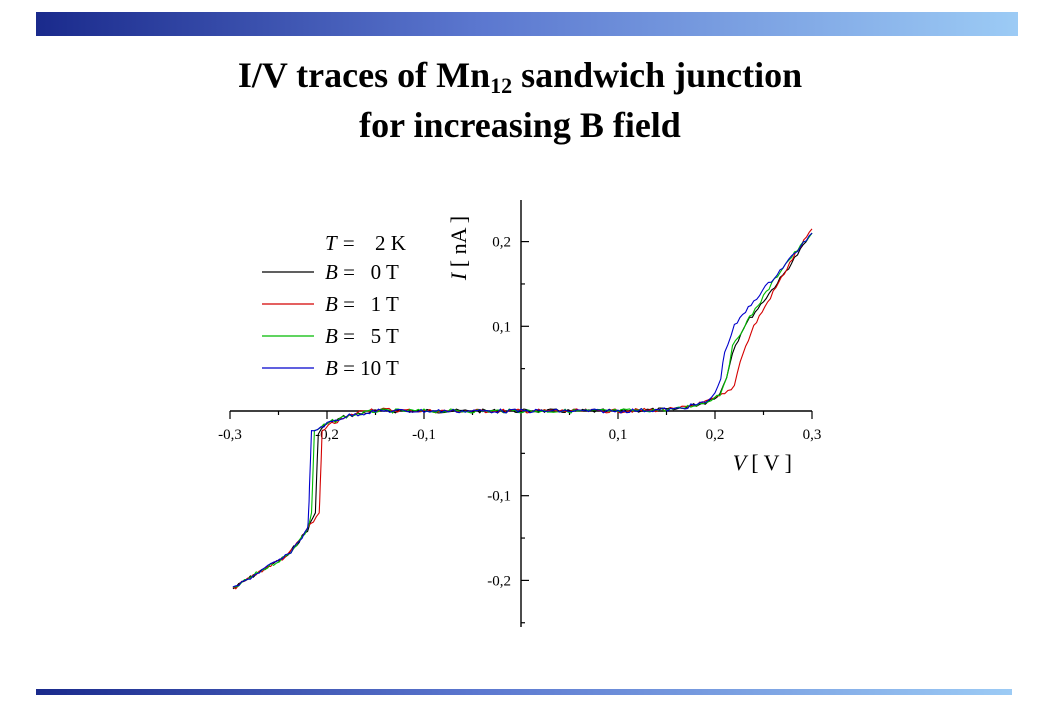 The width and height of the screenshot is (1040, 720). I want to click on x-tick-label: 0,3, so click(812, 435).